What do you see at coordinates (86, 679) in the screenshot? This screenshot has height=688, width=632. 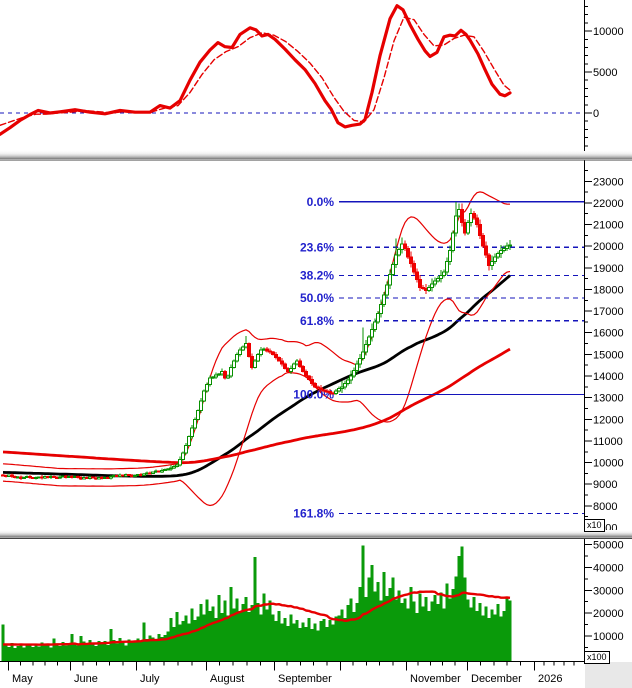 I see `x-axis-month-label: June` at bounding box center [86, 679].